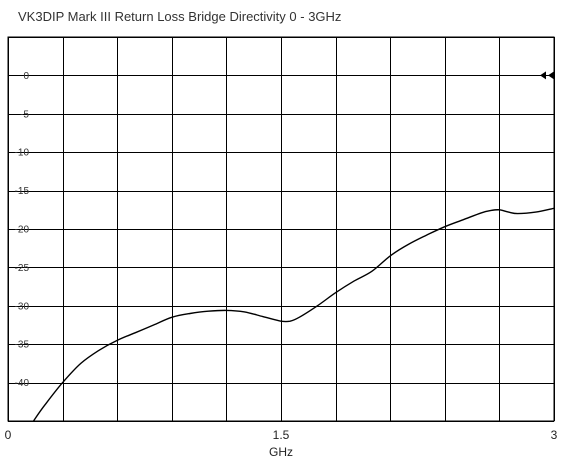 This screenshot has height=467, width=561. I want to click on y-tick-label: 0, so click(26, 76).